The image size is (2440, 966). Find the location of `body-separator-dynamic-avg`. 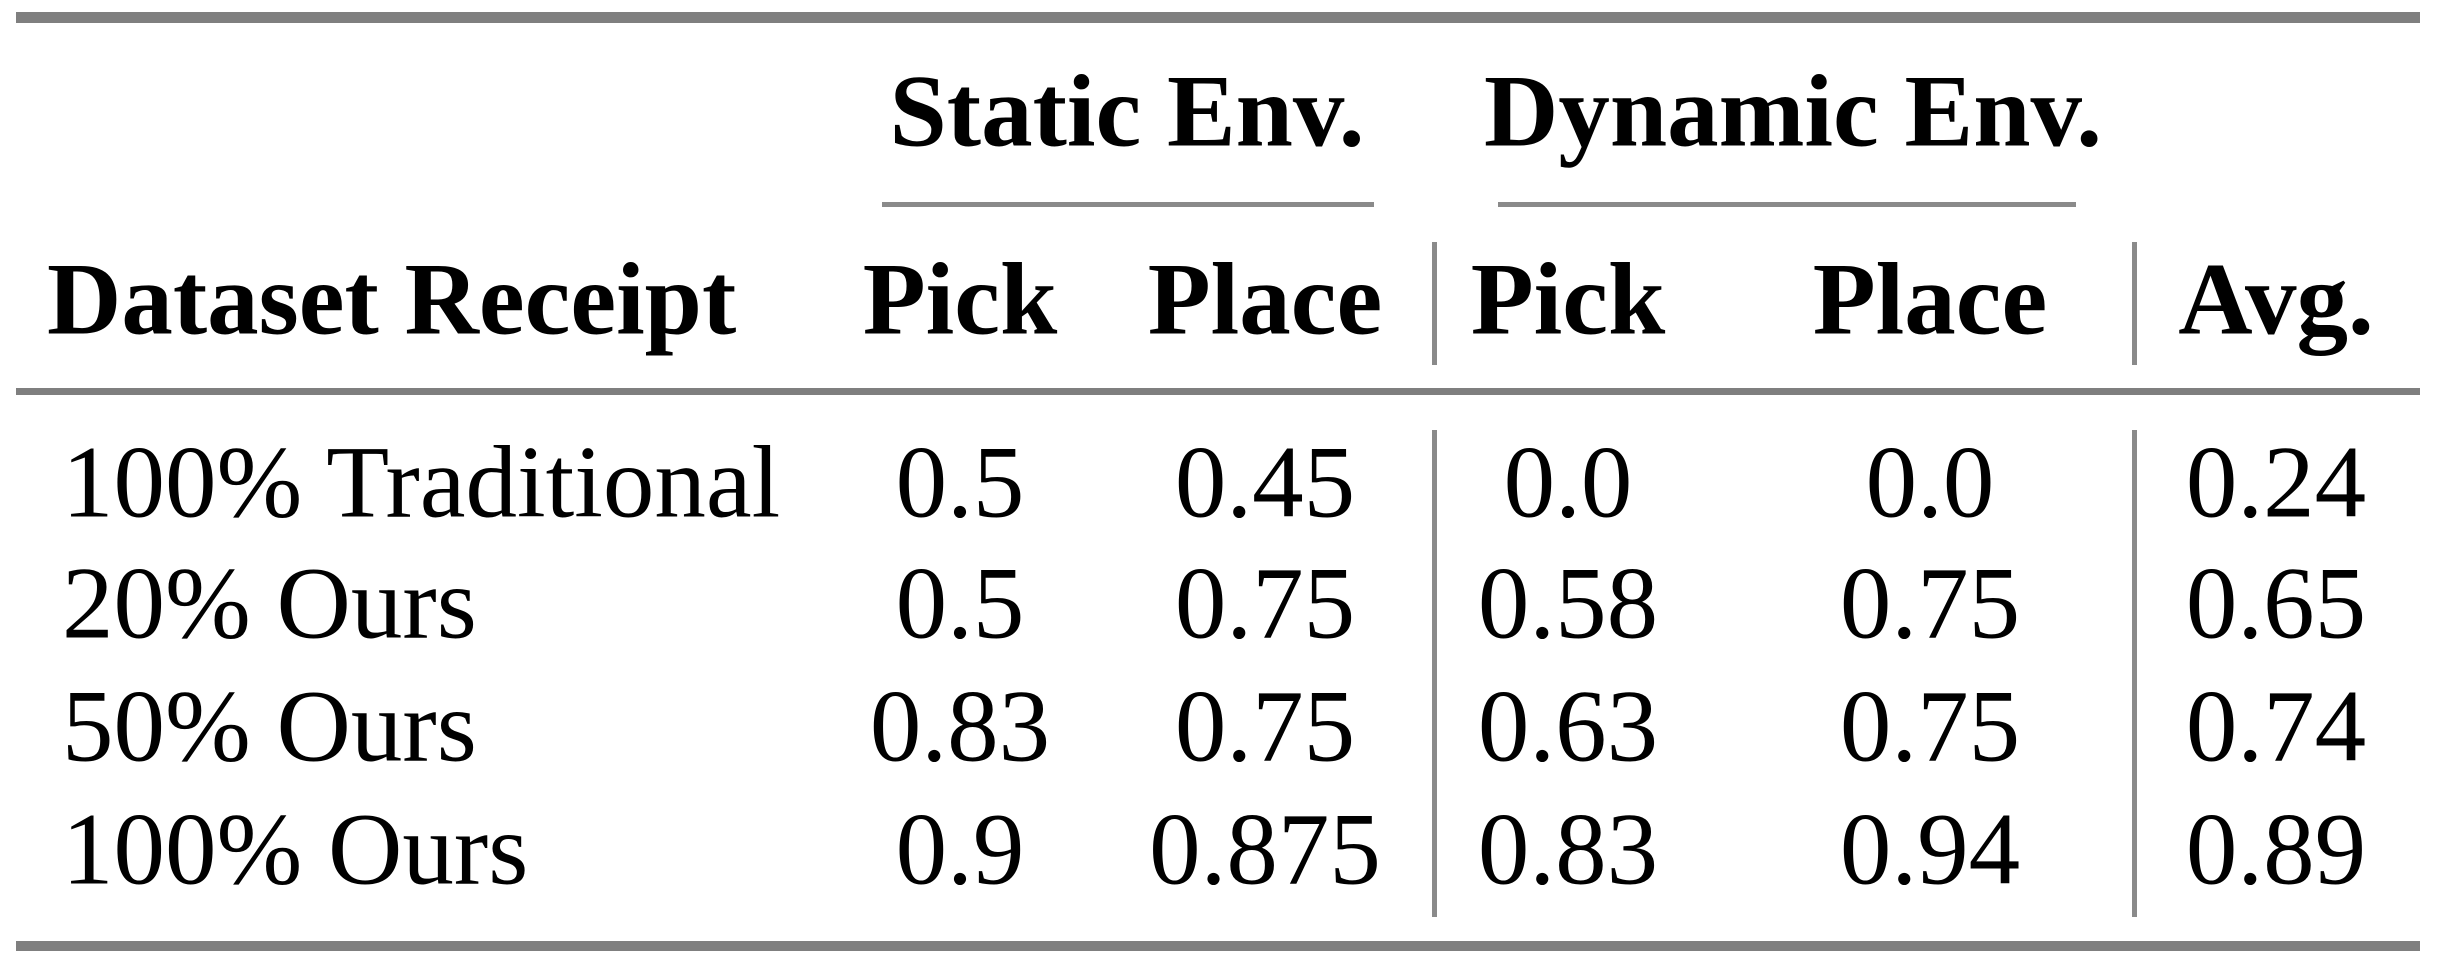

body-separator-dynamic-avg is located at coordinates (2134, 673).